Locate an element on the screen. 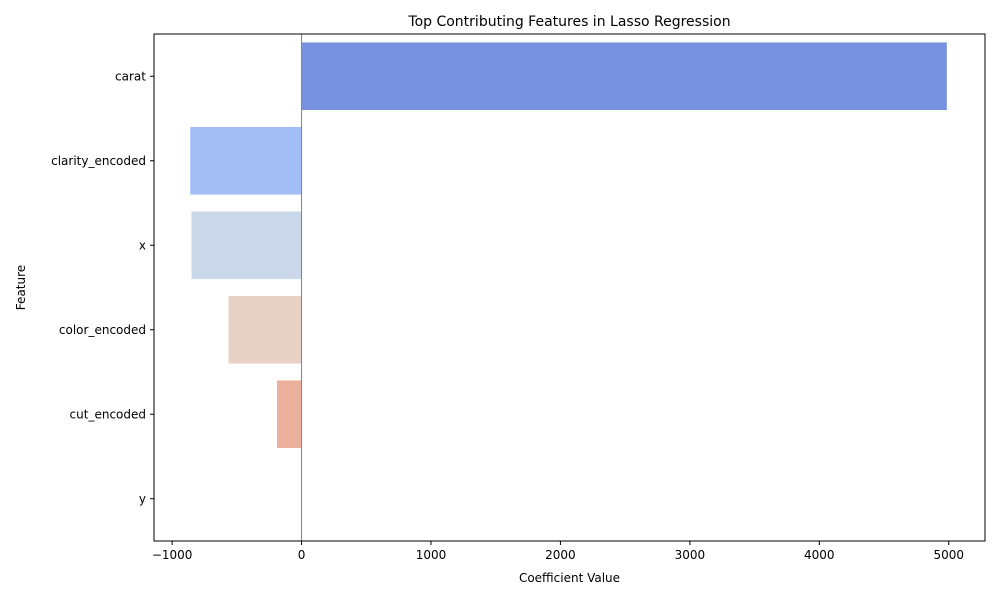  y-tick-label: clarity_encoded is located at coordinates (98, 161).